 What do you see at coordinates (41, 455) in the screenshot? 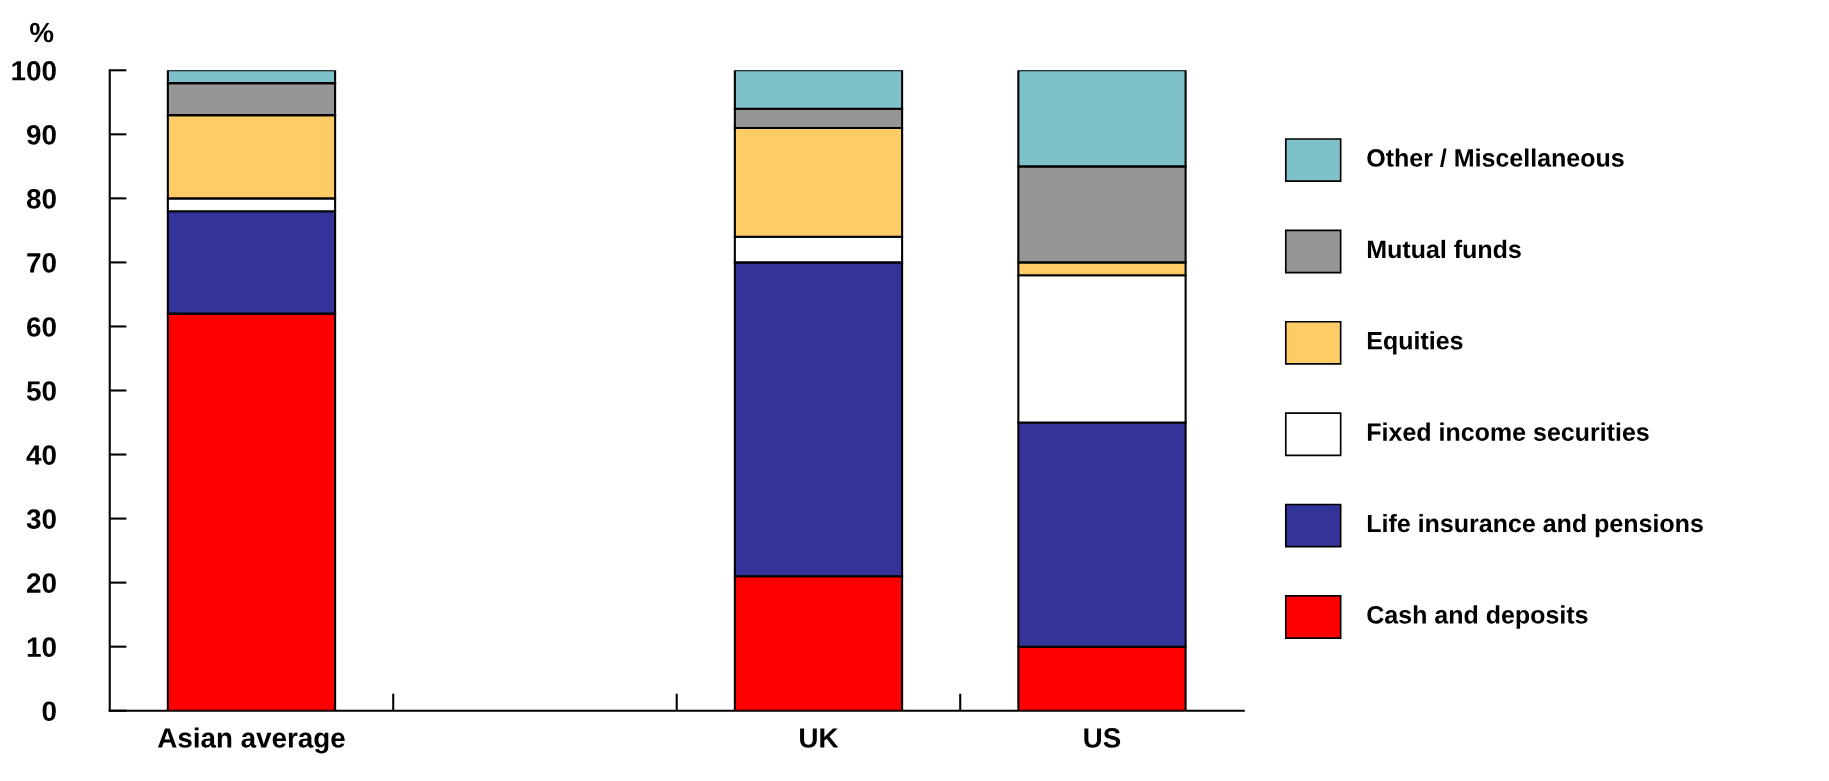
I see `y-tick-label: 40` at bounding box center [41, 455].